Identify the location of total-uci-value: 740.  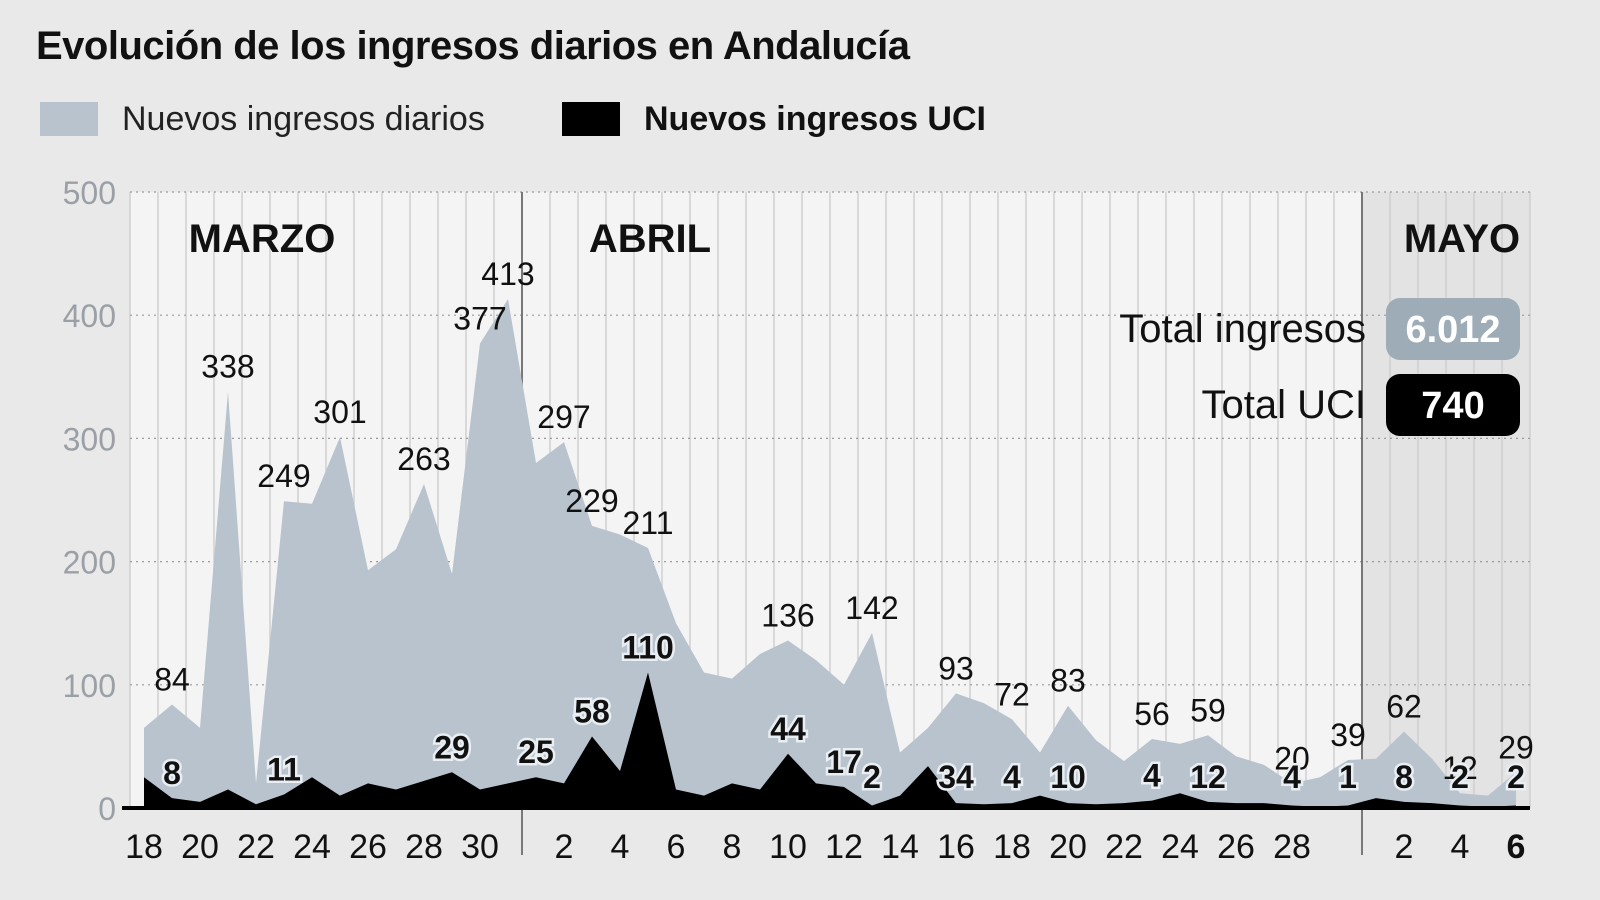
(1452, 406).